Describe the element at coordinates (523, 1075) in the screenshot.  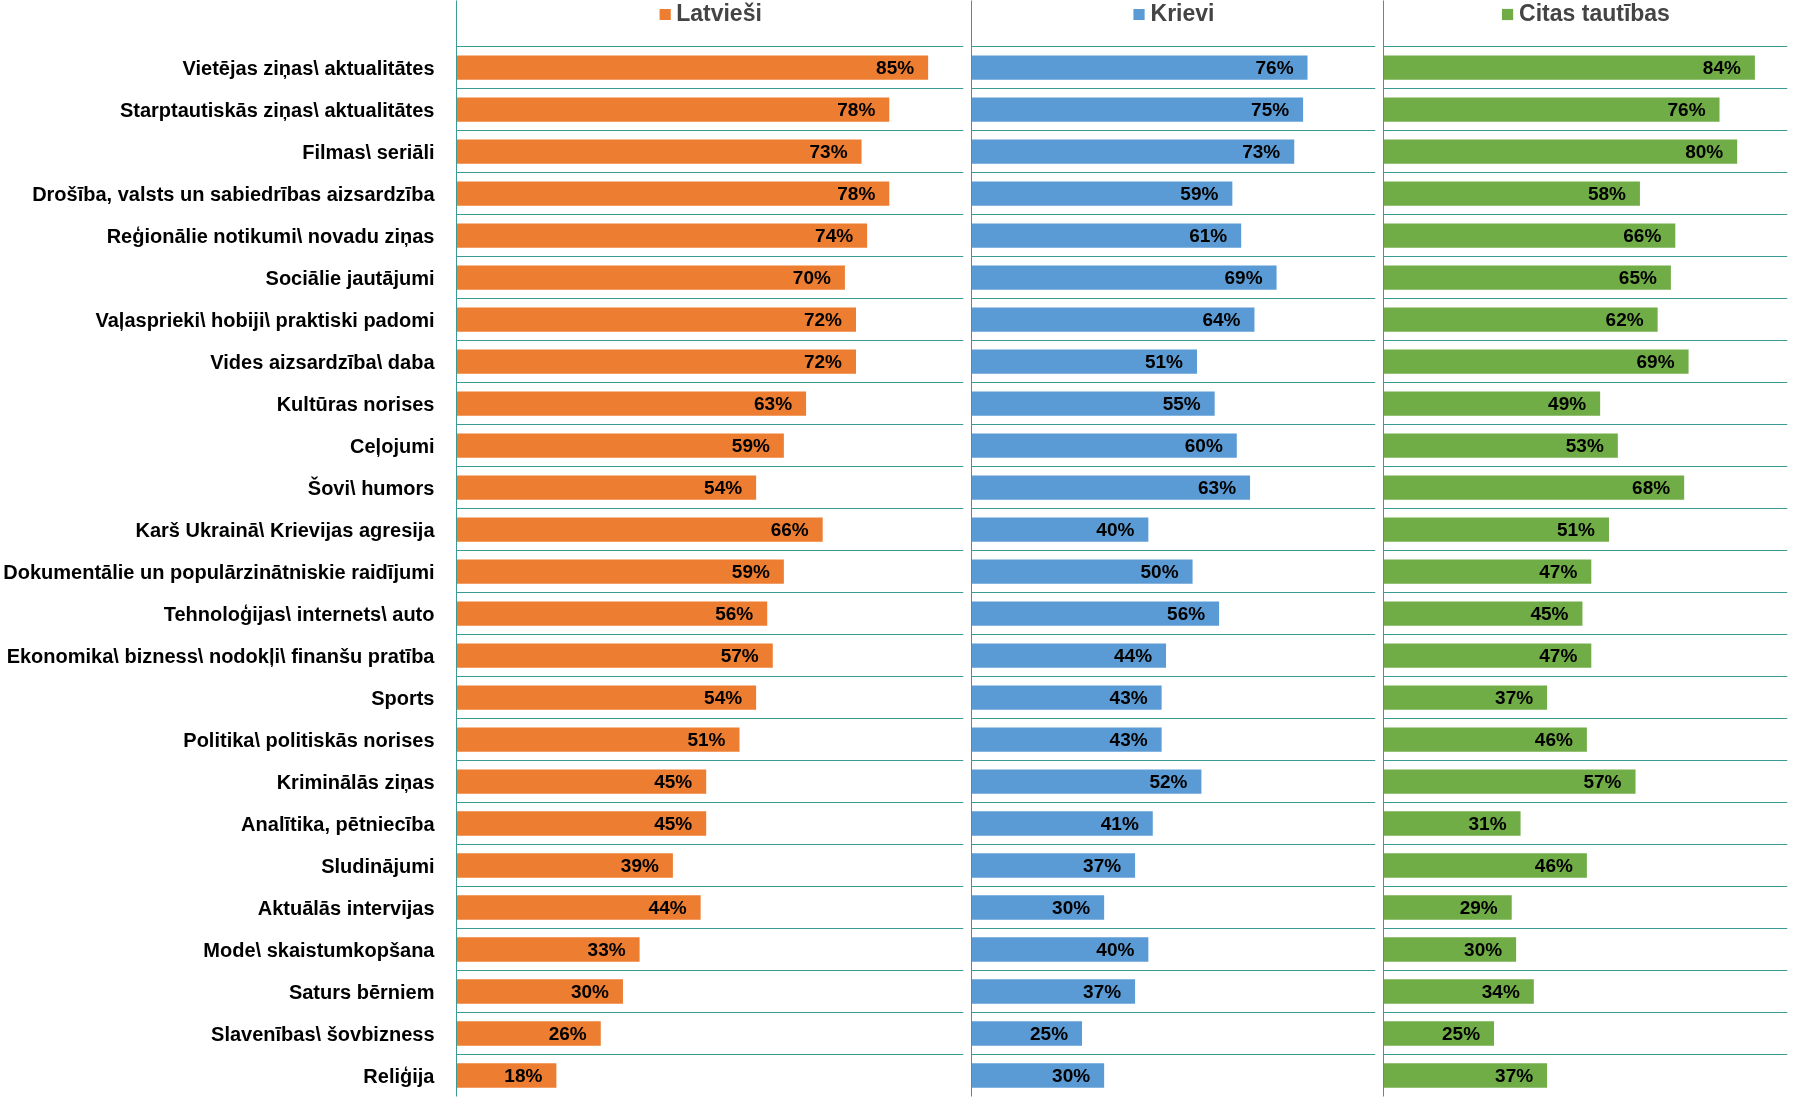
I see `data-label: 18%` at that location.